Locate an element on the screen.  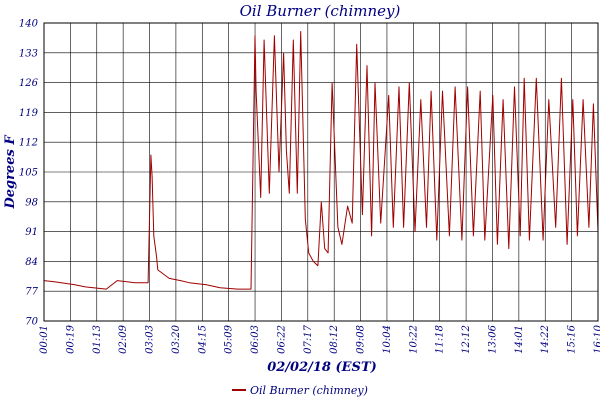
y-tick-label: 91 is located at coordinates (31, 232).